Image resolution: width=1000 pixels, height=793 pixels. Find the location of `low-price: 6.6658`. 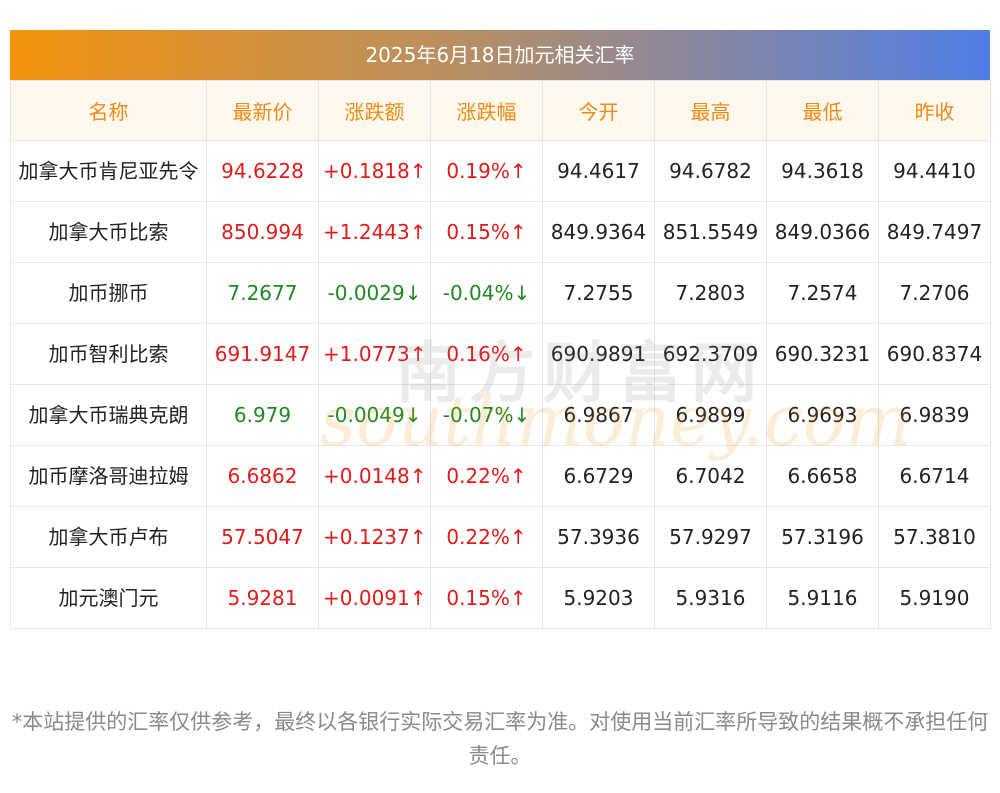

low-price: 6.6658 is located at coordinates (822, 476).